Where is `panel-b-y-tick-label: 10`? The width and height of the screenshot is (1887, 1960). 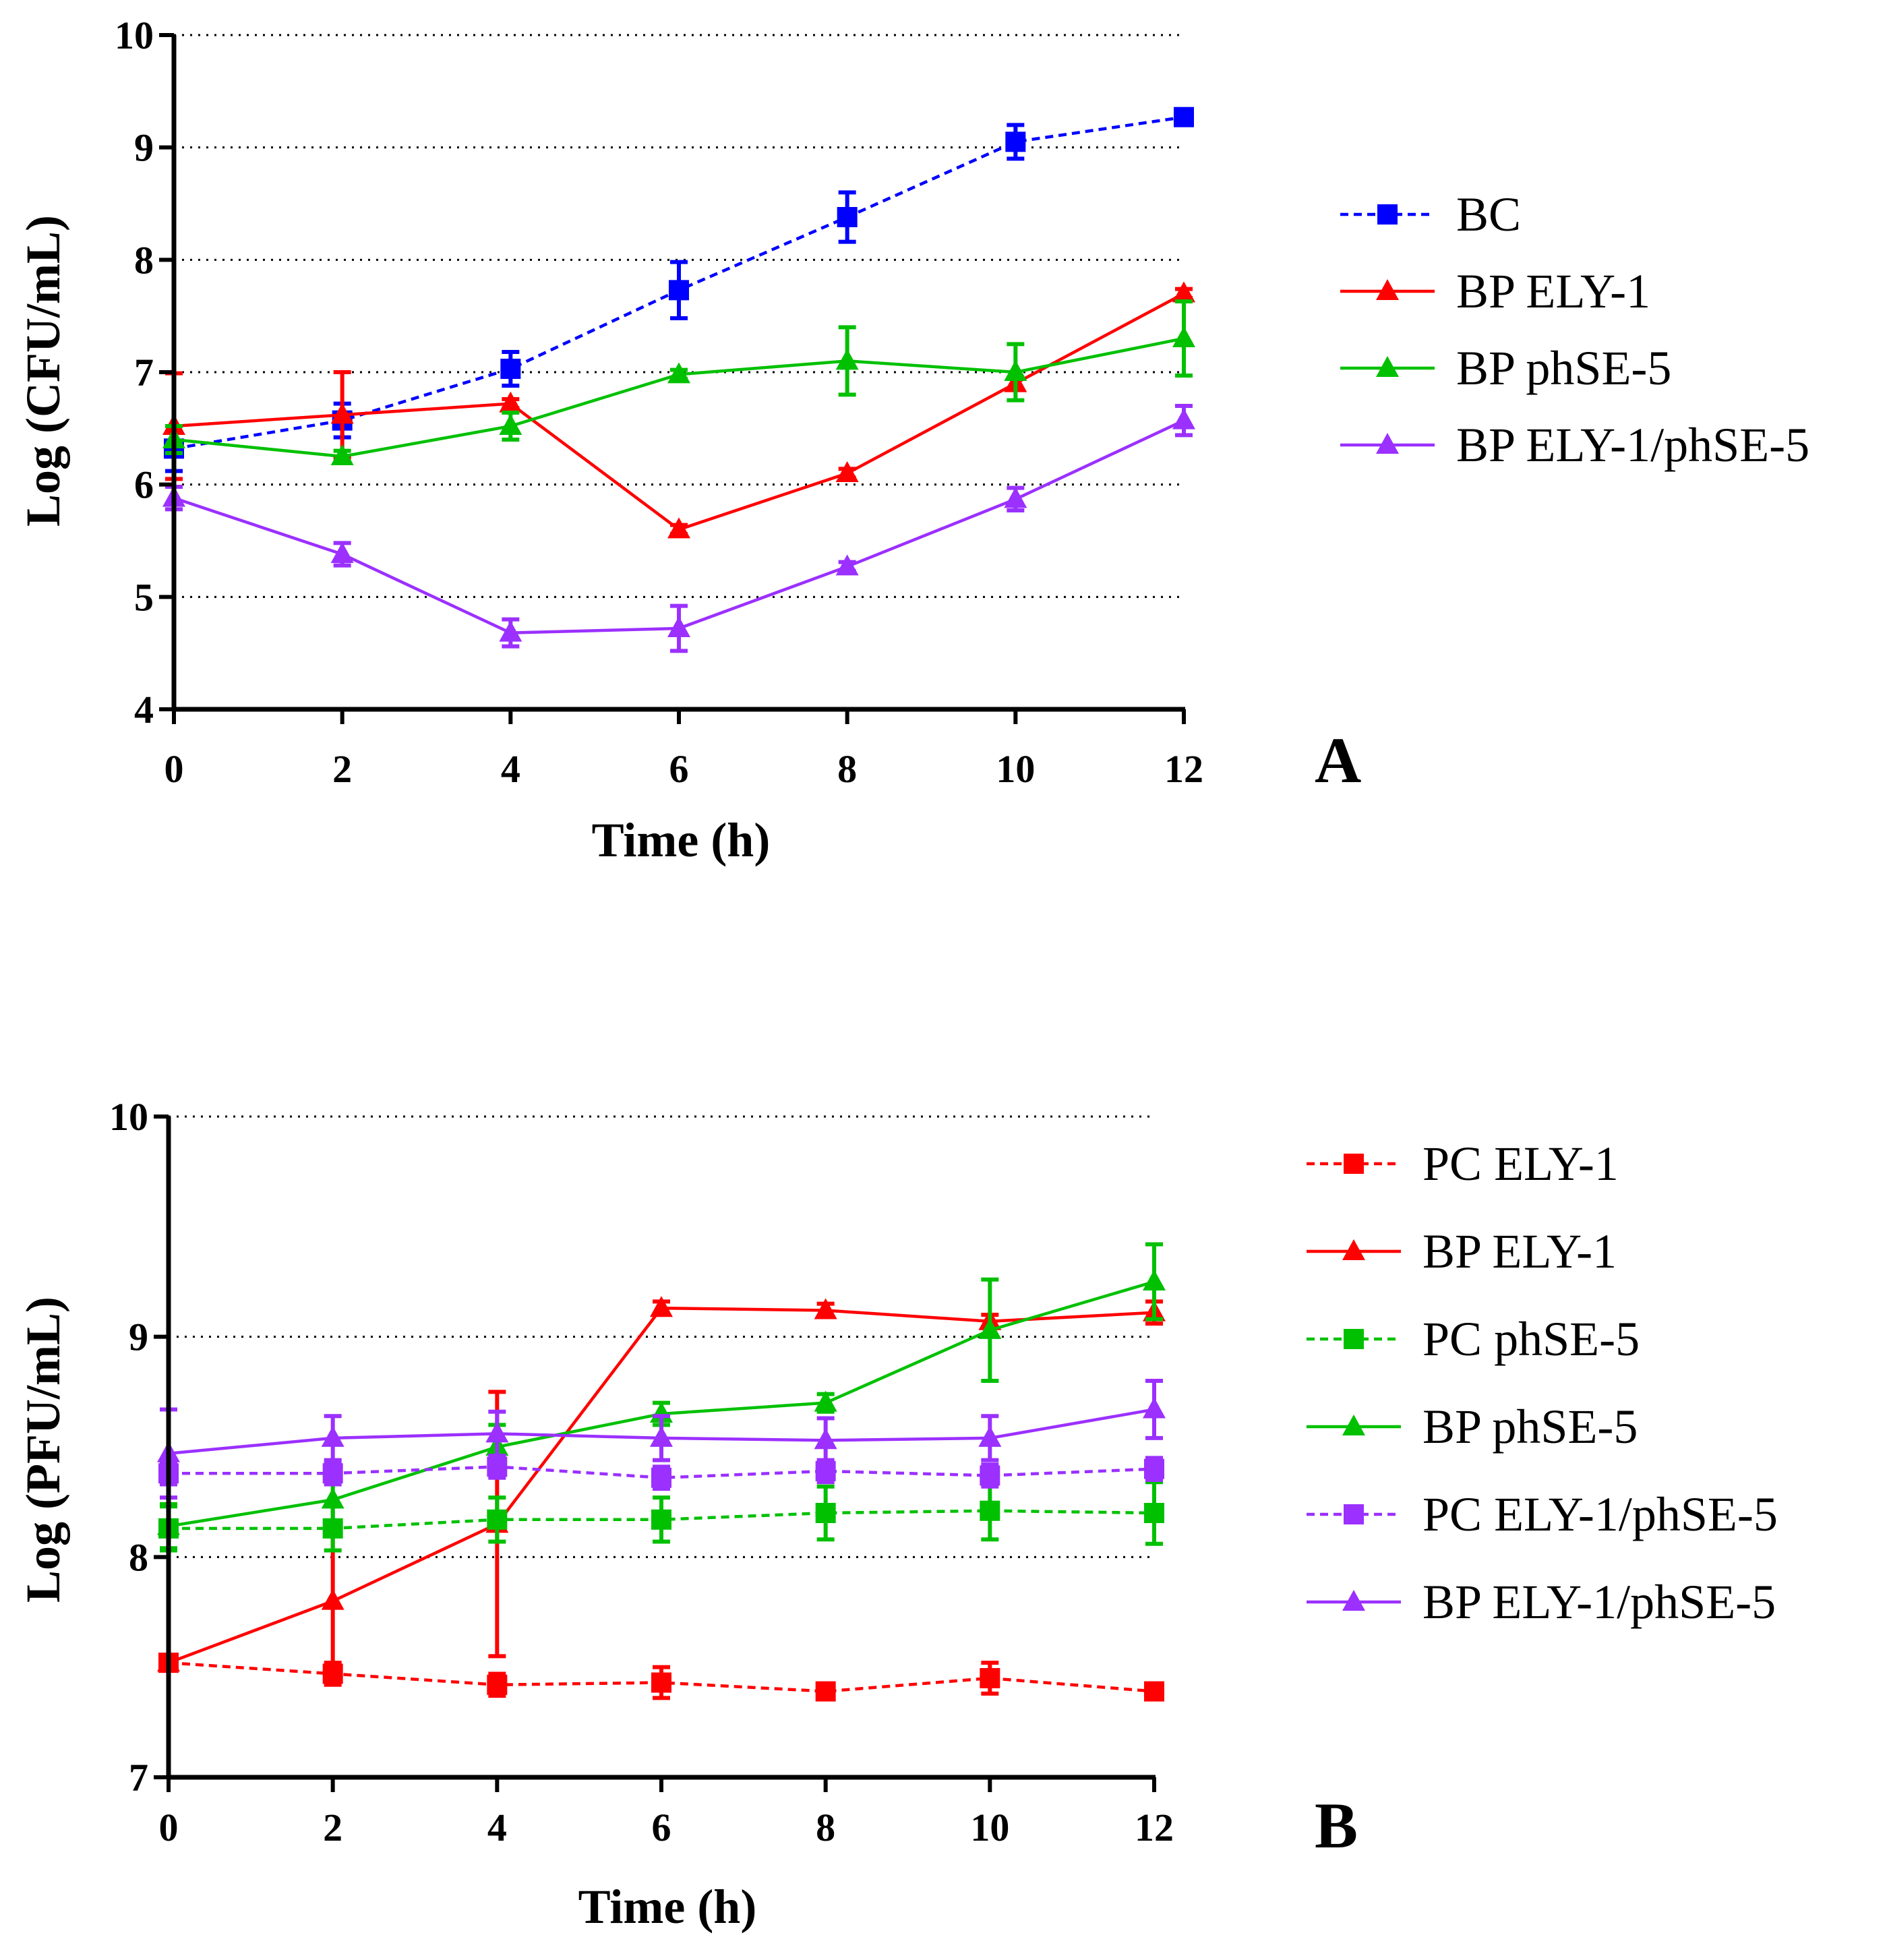
panel-b-y-tick-label: 10 is located at coordinates (128, 1117).